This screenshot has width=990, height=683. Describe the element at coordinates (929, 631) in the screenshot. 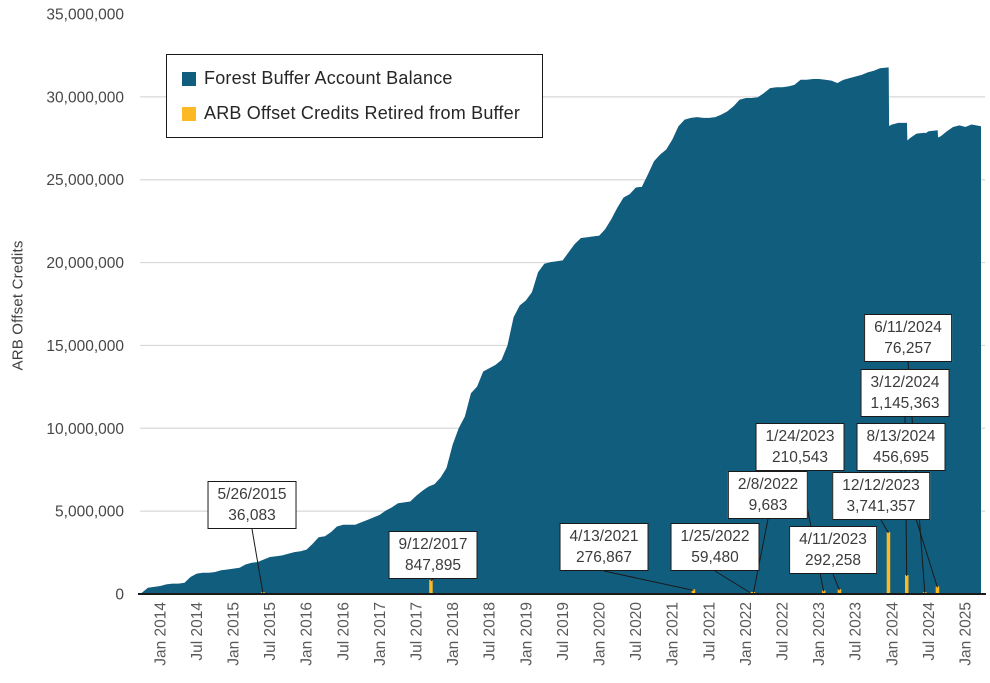

I see `x-tick-label: Jul 2024` at that location.